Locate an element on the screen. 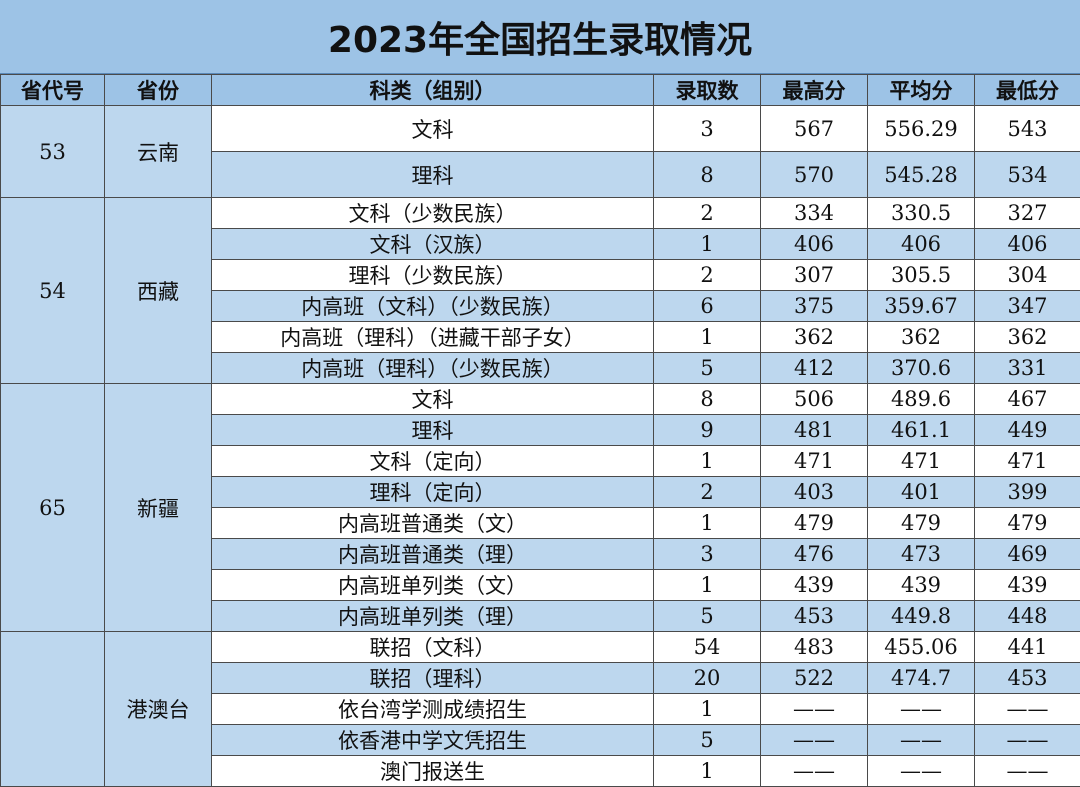 The image size is (1080, 787). avg-score-cell: 489.6 is located at coordinates (921, 399).